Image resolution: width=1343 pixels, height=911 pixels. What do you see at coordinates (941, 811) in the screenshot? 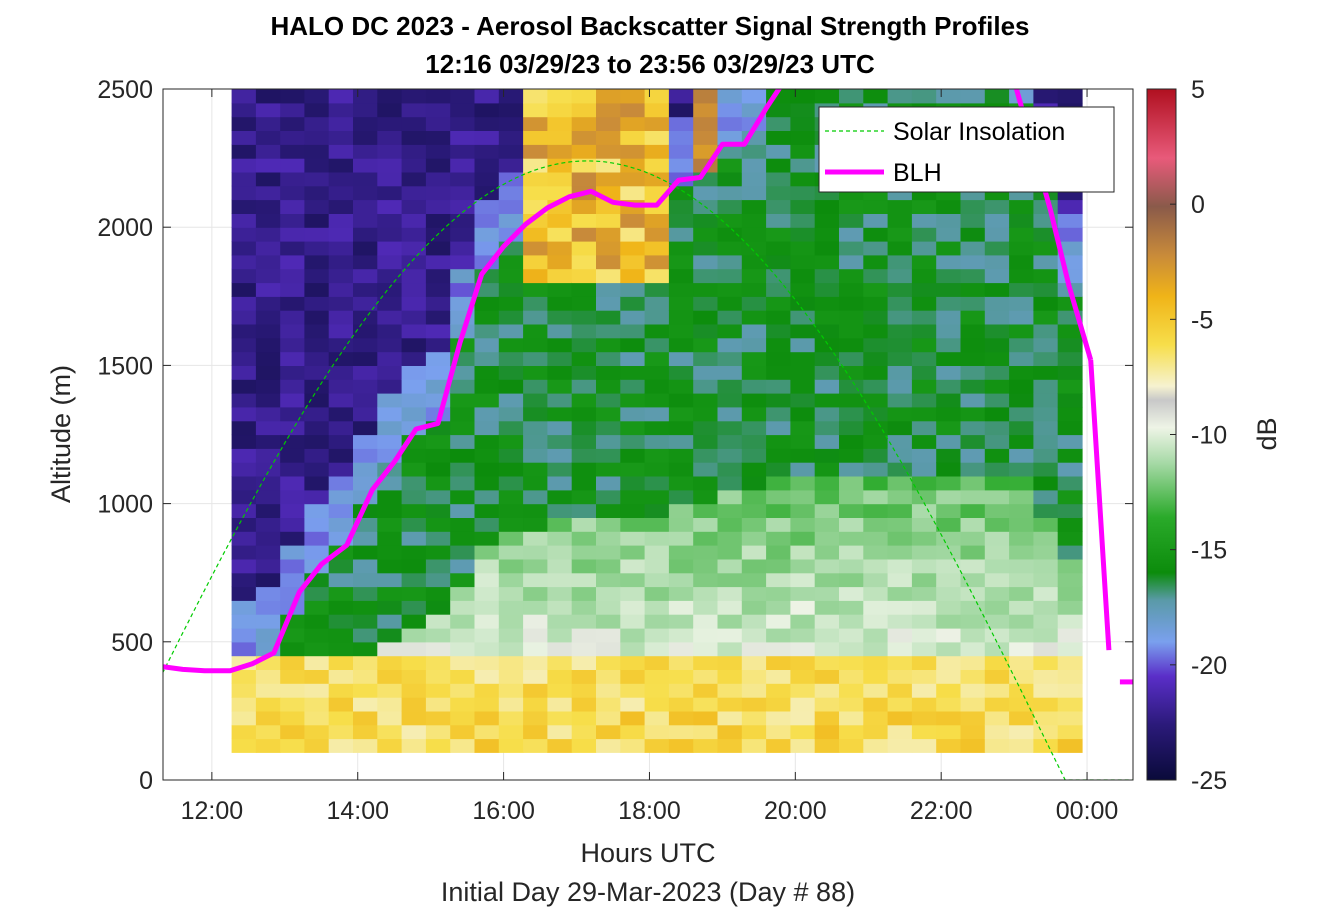
I see `x-tick-label: 22:00` at bounding box center [941, 811].